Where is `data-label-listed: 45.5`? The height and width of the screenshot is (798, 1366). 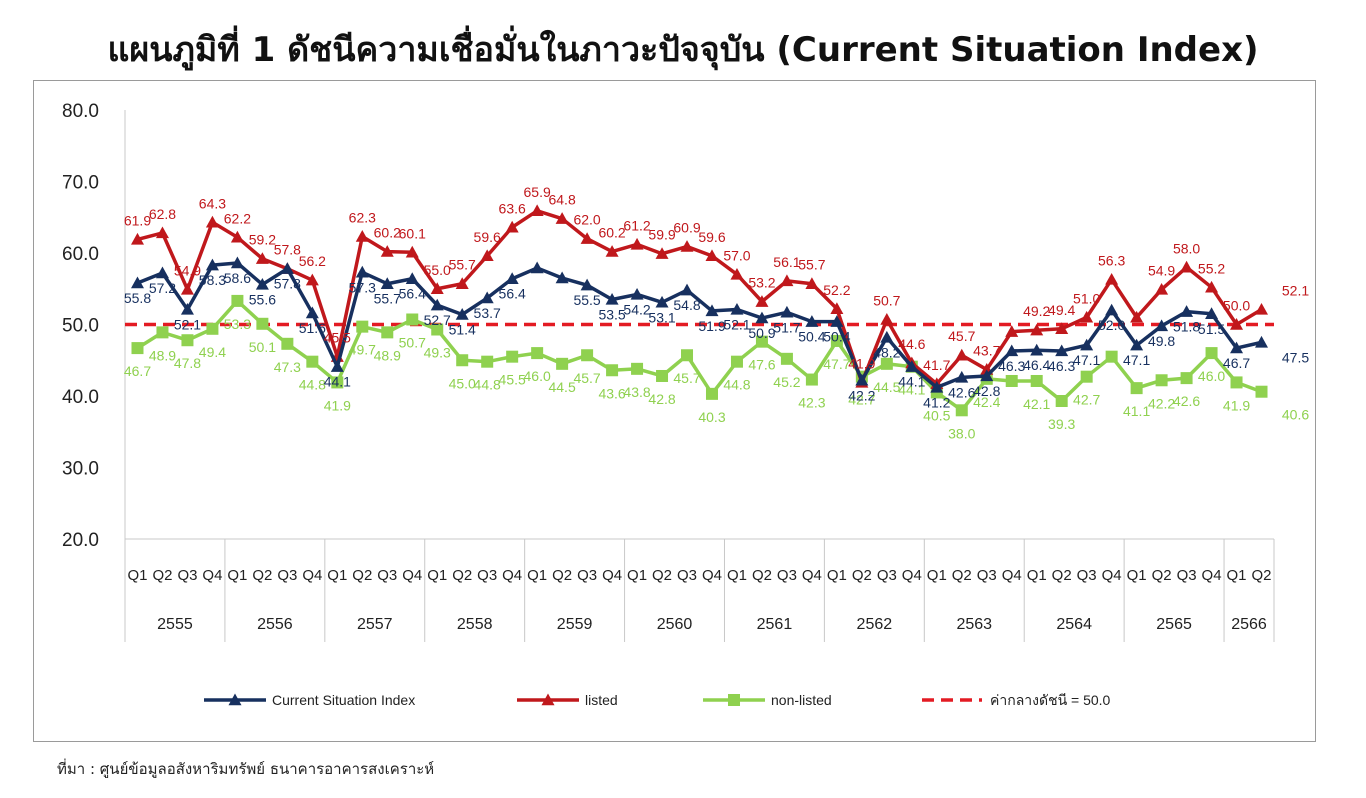 data-label-listed: 45.5 is located at coordinates (337, 338).